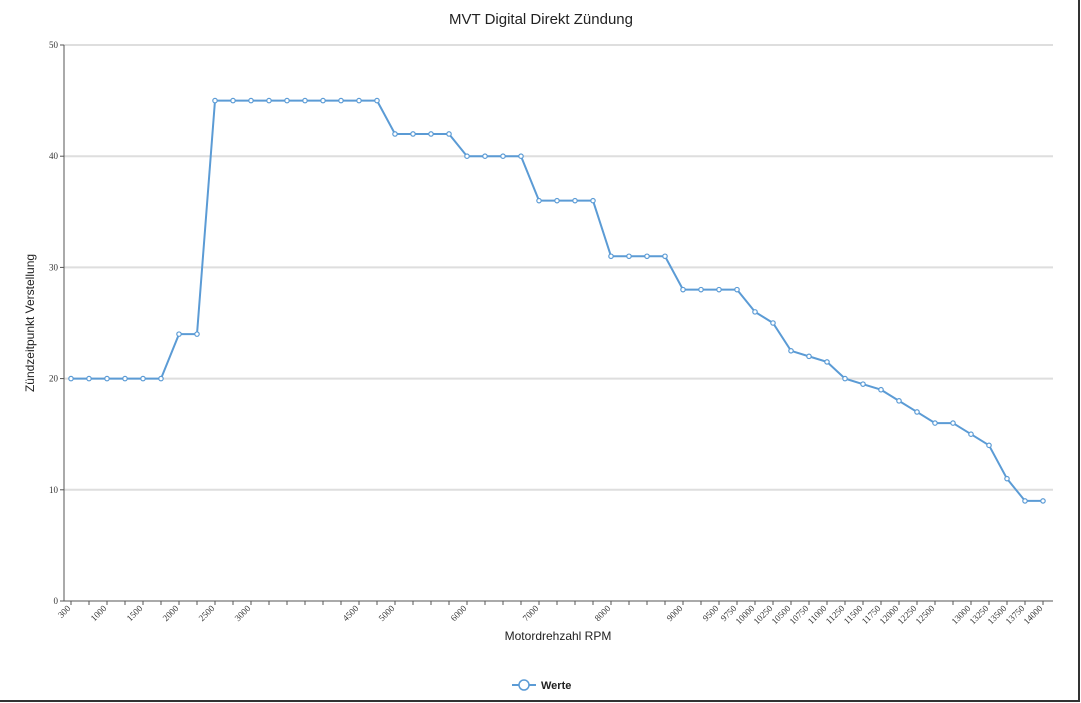 This screenshot has height=703, width=1081. What do you see at coordinates (56, 601) in the screenshot?
I see `y-tick-label: 0` at bounding box center [56, 601].